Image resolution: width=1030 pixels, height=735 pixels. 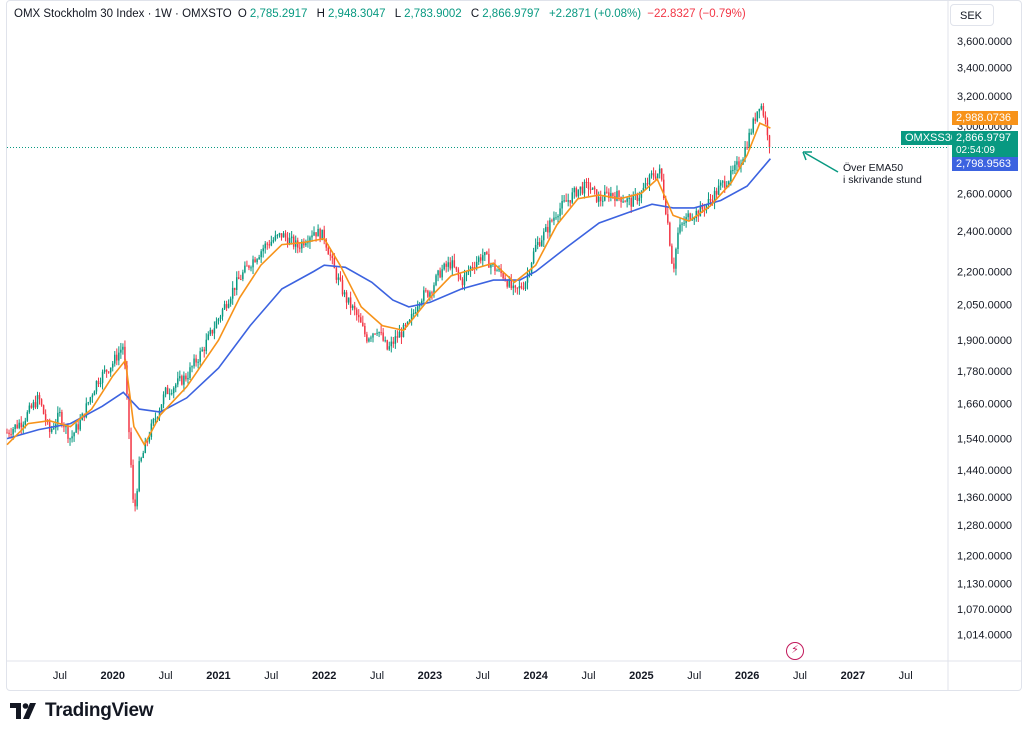 What do you see at coordinates (984, 232) in the screenshot?
I see `y-tick-label: 2,400.0000` at bounding box center [984, 232].